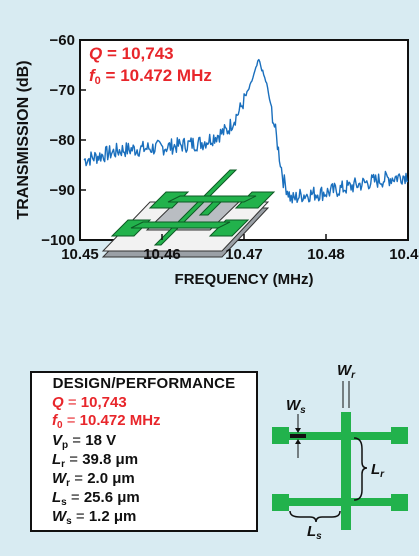 The height and width of the screenshot is (556, 419). Describe the element at coordinates (150, 76) in the screenshot. I see `f0-annotation: f0 = 10.472 MHz` at that location.